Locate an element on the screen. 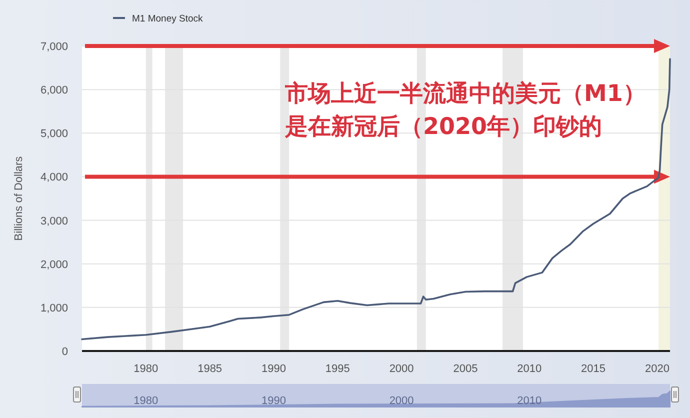 This screenshot has width=690, height=418. y-tick-label: 2,000 is located at coordinates (54, 264).